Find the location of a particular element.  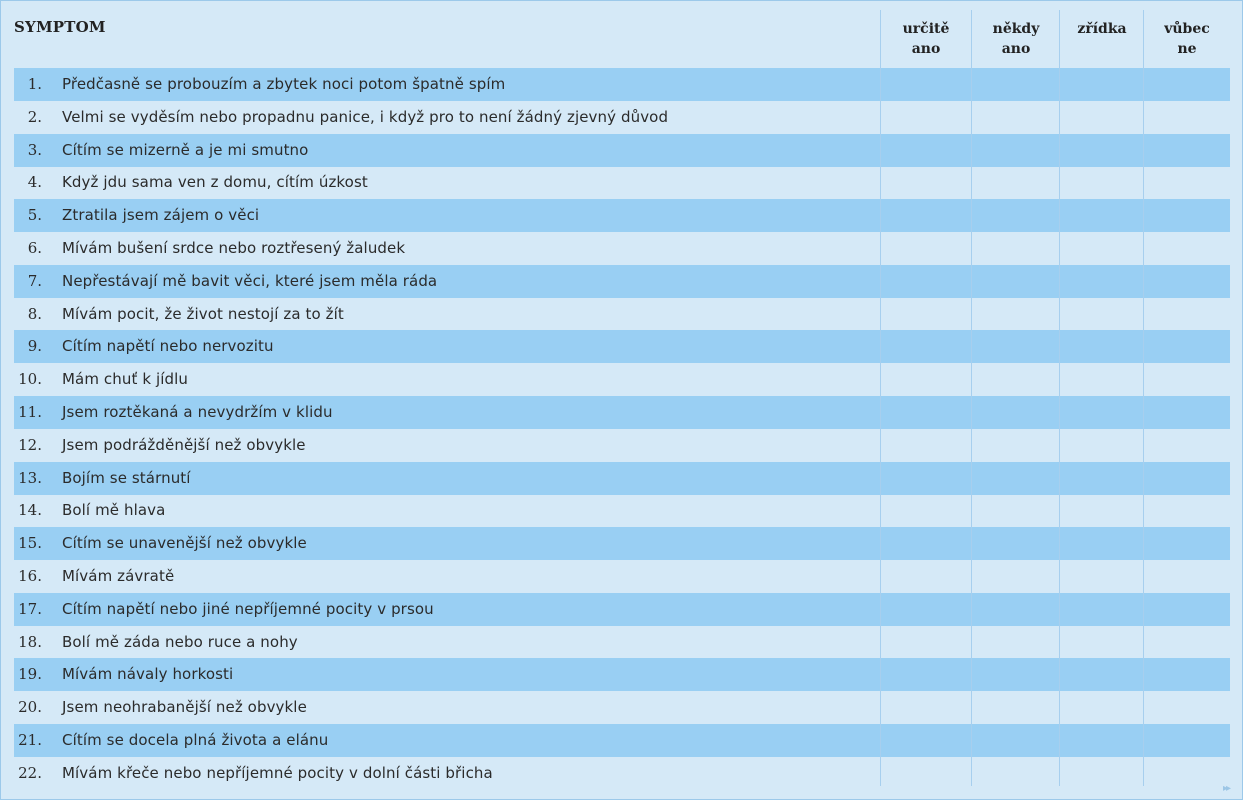

row-number: 18. is located at coordinates (30, 641).